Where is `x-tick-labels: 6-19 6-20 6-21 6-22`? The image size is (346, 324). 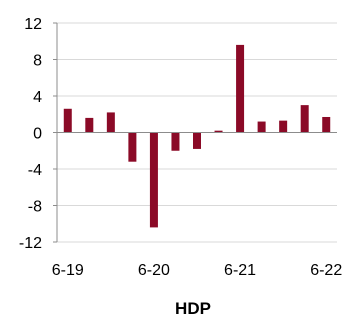
x-tick-labels: 6-19 6-20 6-21 6-22 is located at coordinates (197, 270).